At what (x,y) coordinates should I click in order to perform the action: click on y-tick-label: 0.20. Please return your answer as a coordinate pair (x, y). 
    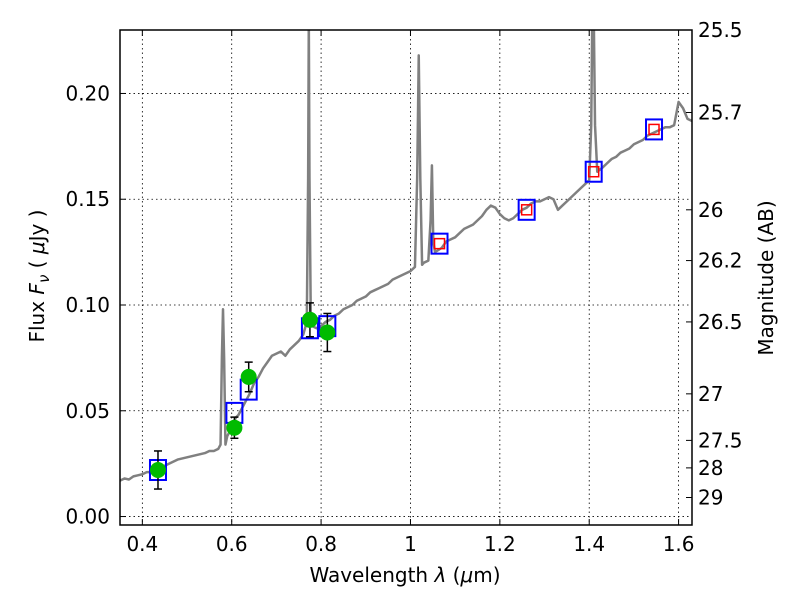
    Looking at the image, I should click on (87, 93).